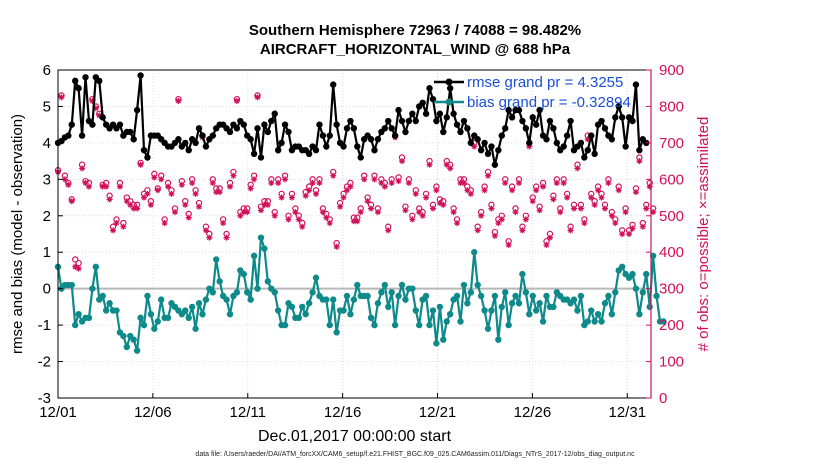 The image size is (830, 470). Describe the element at coordinates (75, 259) in the screenshot. I see `obs-possible-point` at that location.